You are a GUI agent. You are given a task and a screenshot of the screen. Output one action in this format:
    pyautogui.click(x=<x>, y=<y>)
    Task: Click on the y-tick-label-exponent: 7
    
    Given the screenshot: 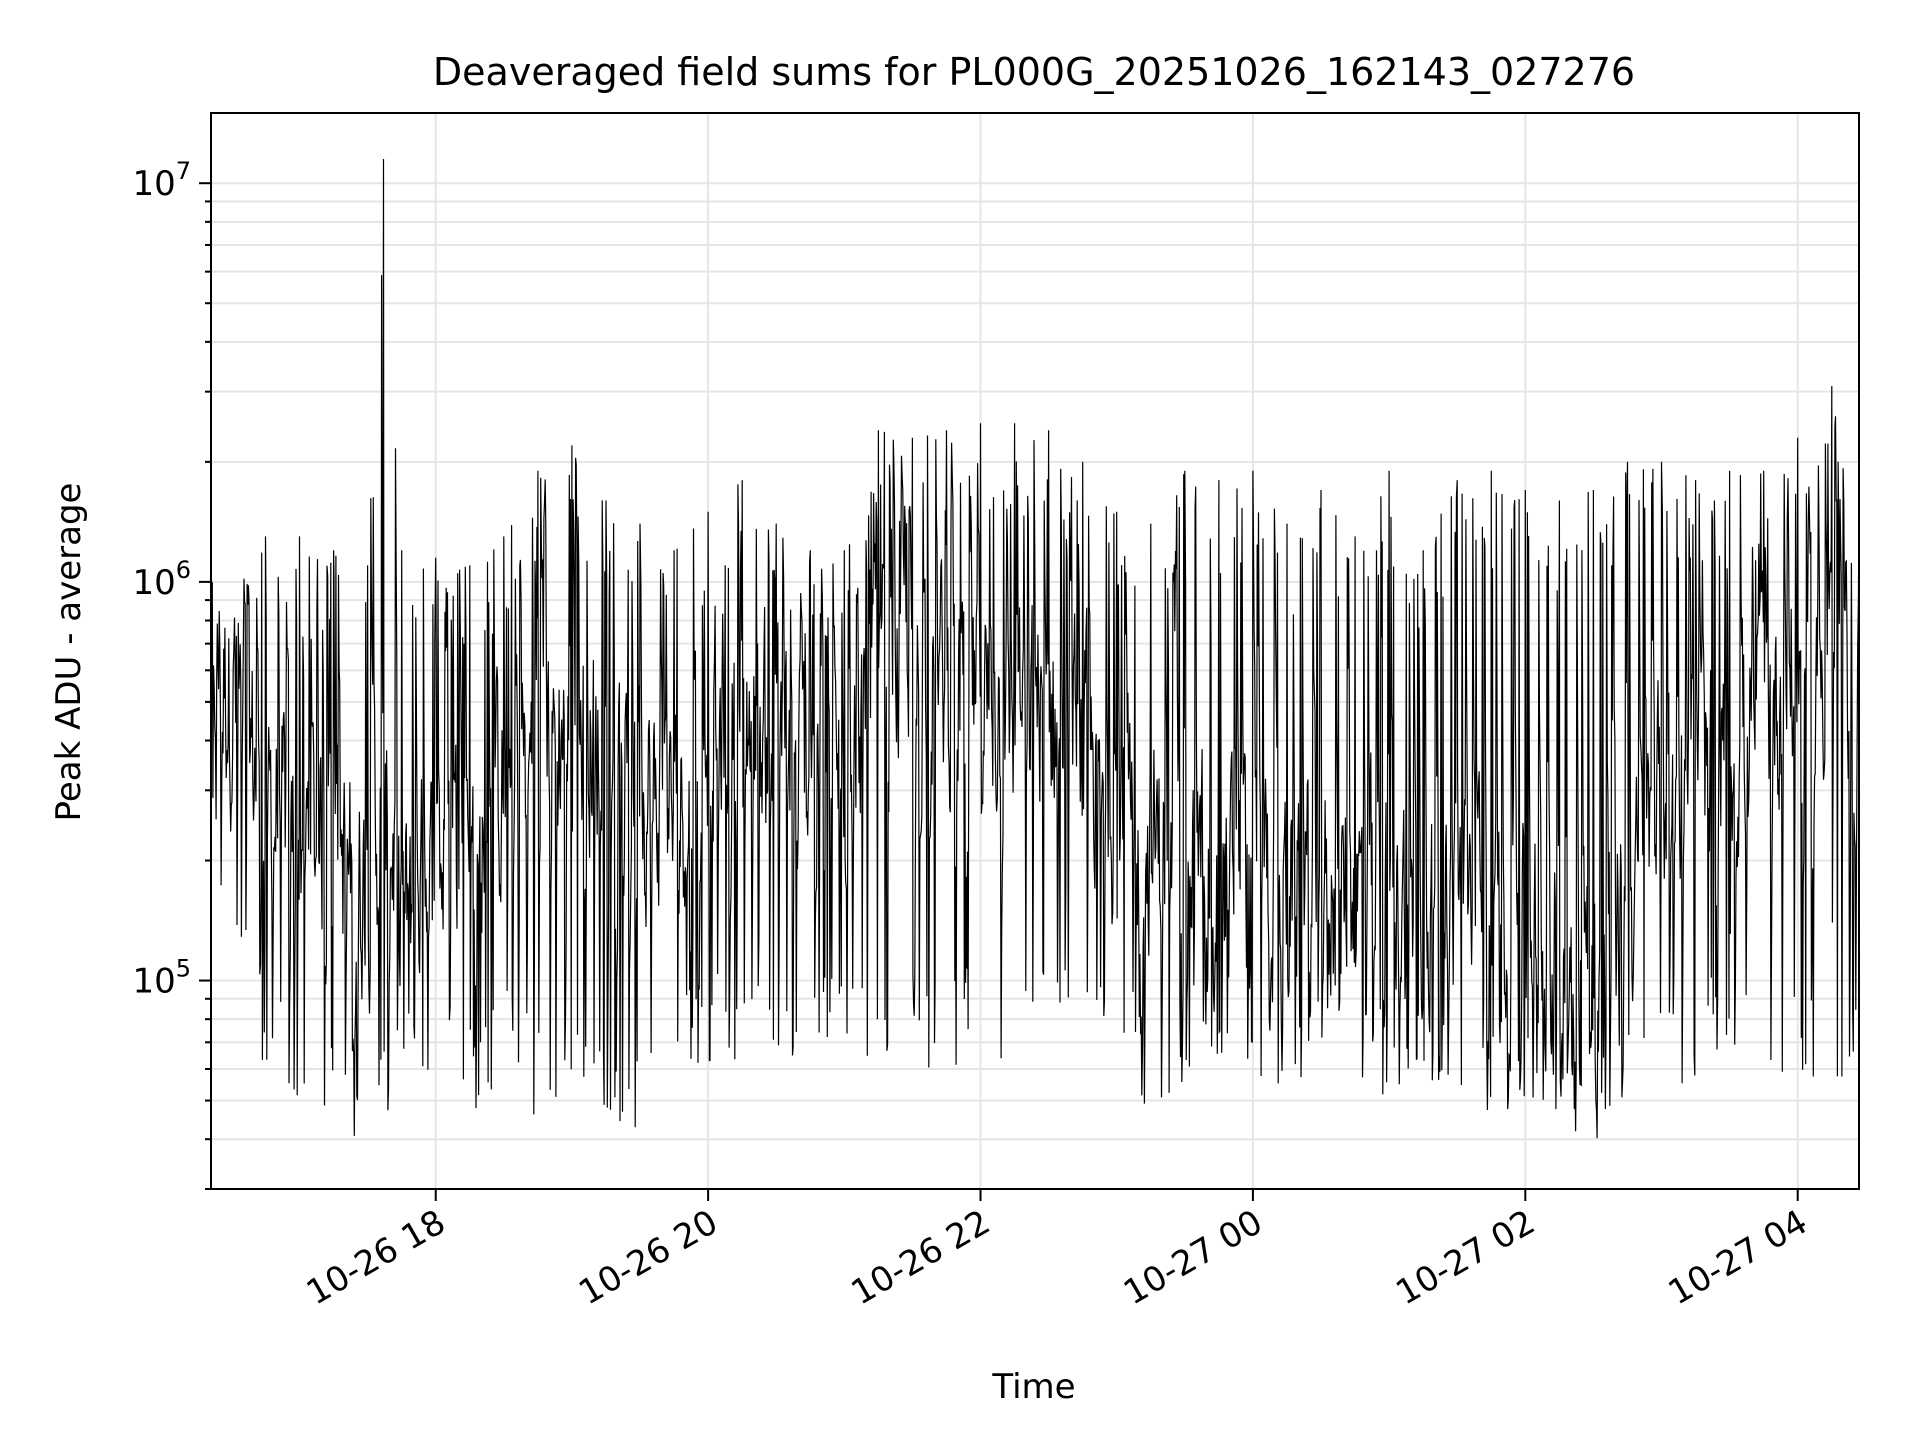 What is the action you would take?
    pyautogui.click(x=183, y=171)
    